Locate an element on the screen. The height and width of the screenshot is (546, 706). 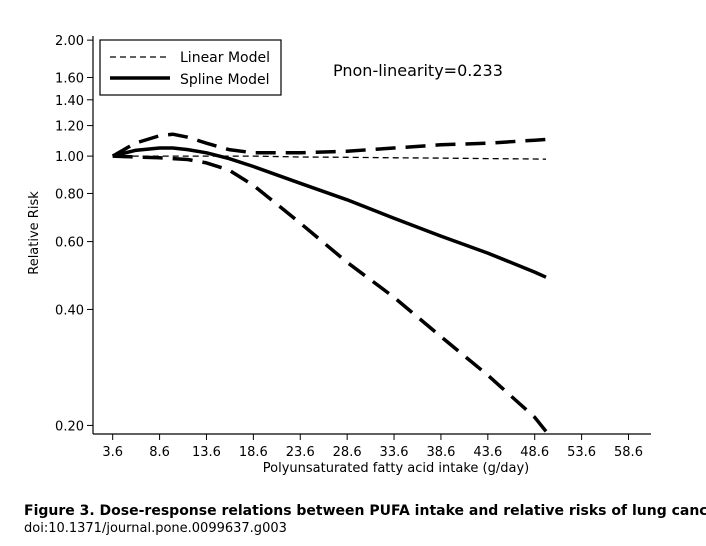
x-tick-label: 28.6 is located at coordinates (347, 452).